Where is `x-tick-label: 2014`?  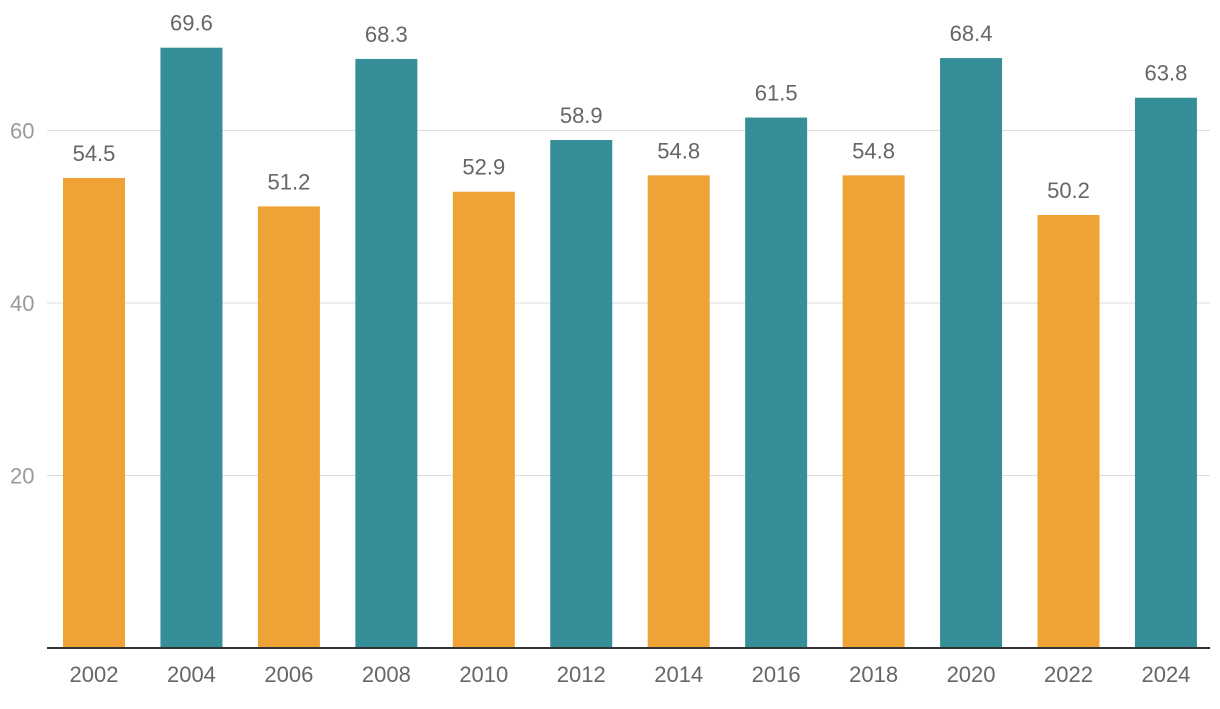
x-tick-label: 2014 is located at coordinates (678, 674).